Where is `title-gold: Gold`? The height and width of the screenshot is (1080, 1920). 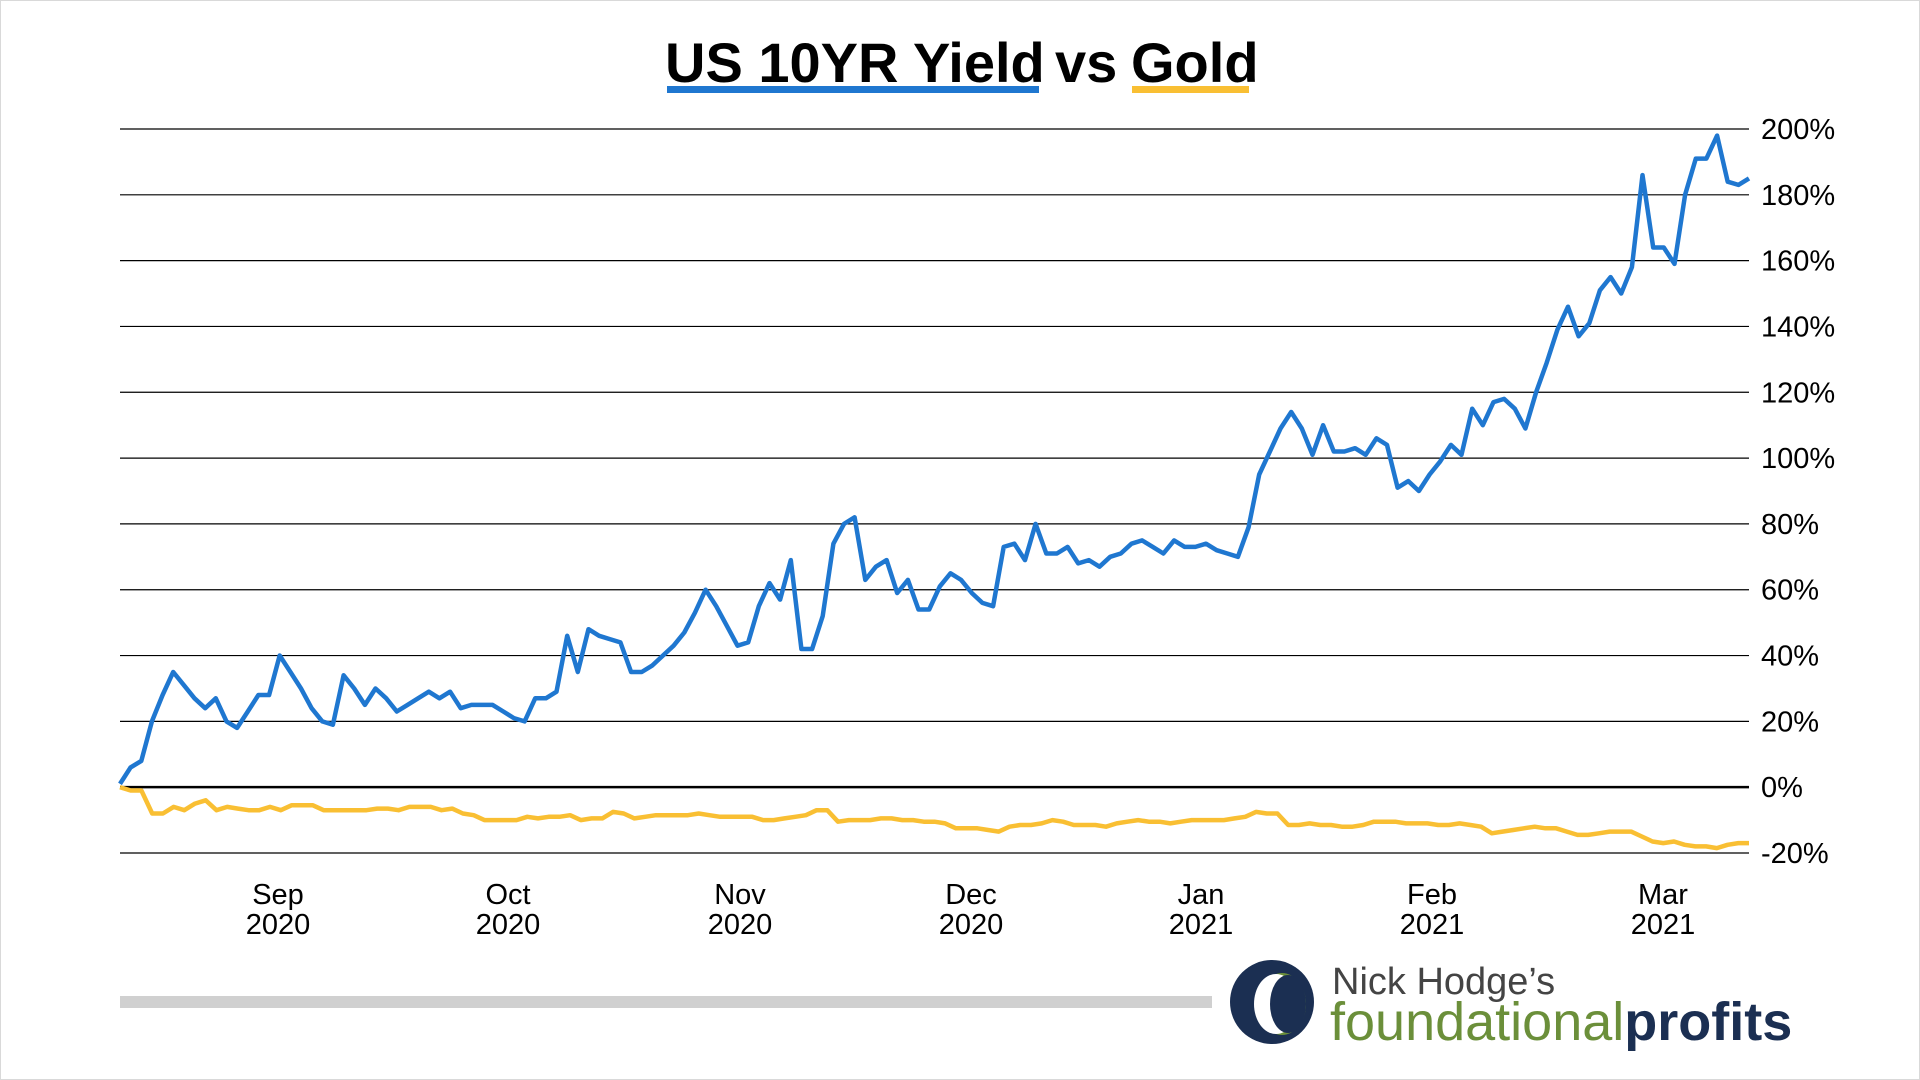
title-gold: Gold is located at coordinates (1195, 62).